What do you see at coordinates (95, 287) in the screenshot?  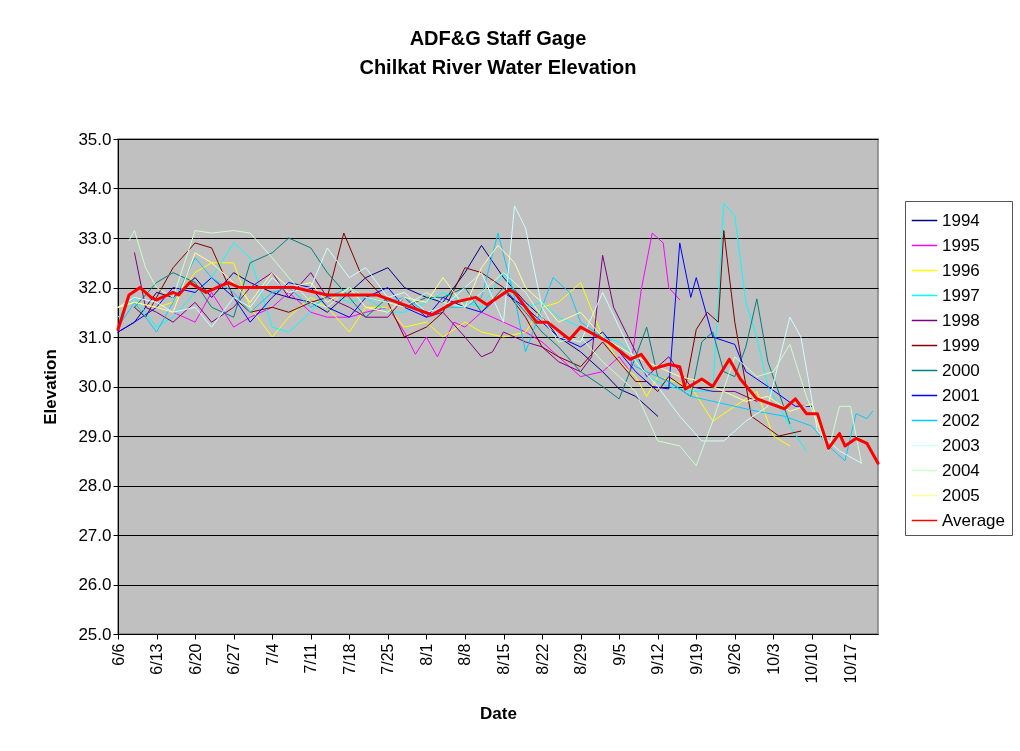 I see `y-tick-label: 32.0` at bounding box center [95, 287].